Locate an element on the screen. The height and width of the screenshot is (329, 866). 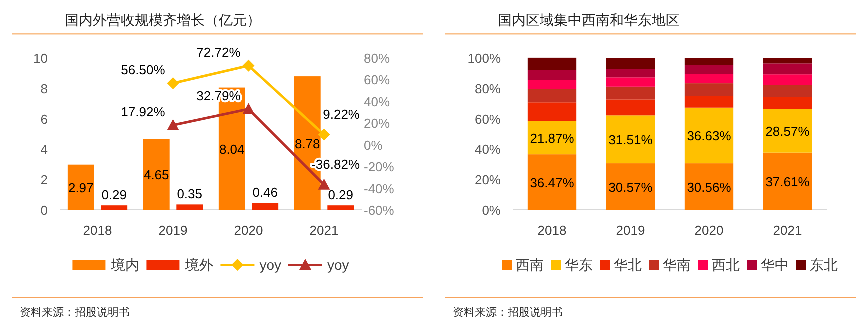
y-tick-label: 60% is located at coordinates (488, 119).